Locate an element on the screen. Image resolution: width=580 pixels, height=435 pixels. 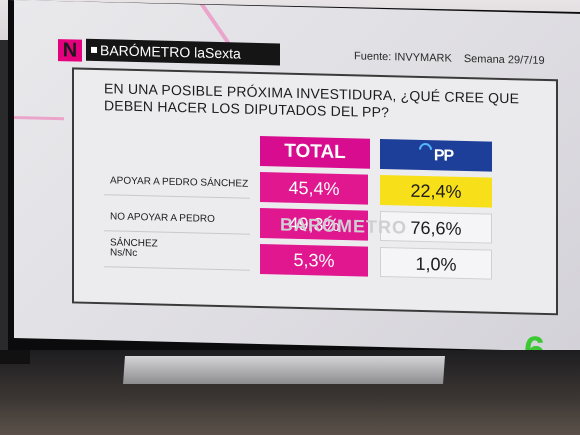
pp-logo: PP is located at coordinates (443, 156).